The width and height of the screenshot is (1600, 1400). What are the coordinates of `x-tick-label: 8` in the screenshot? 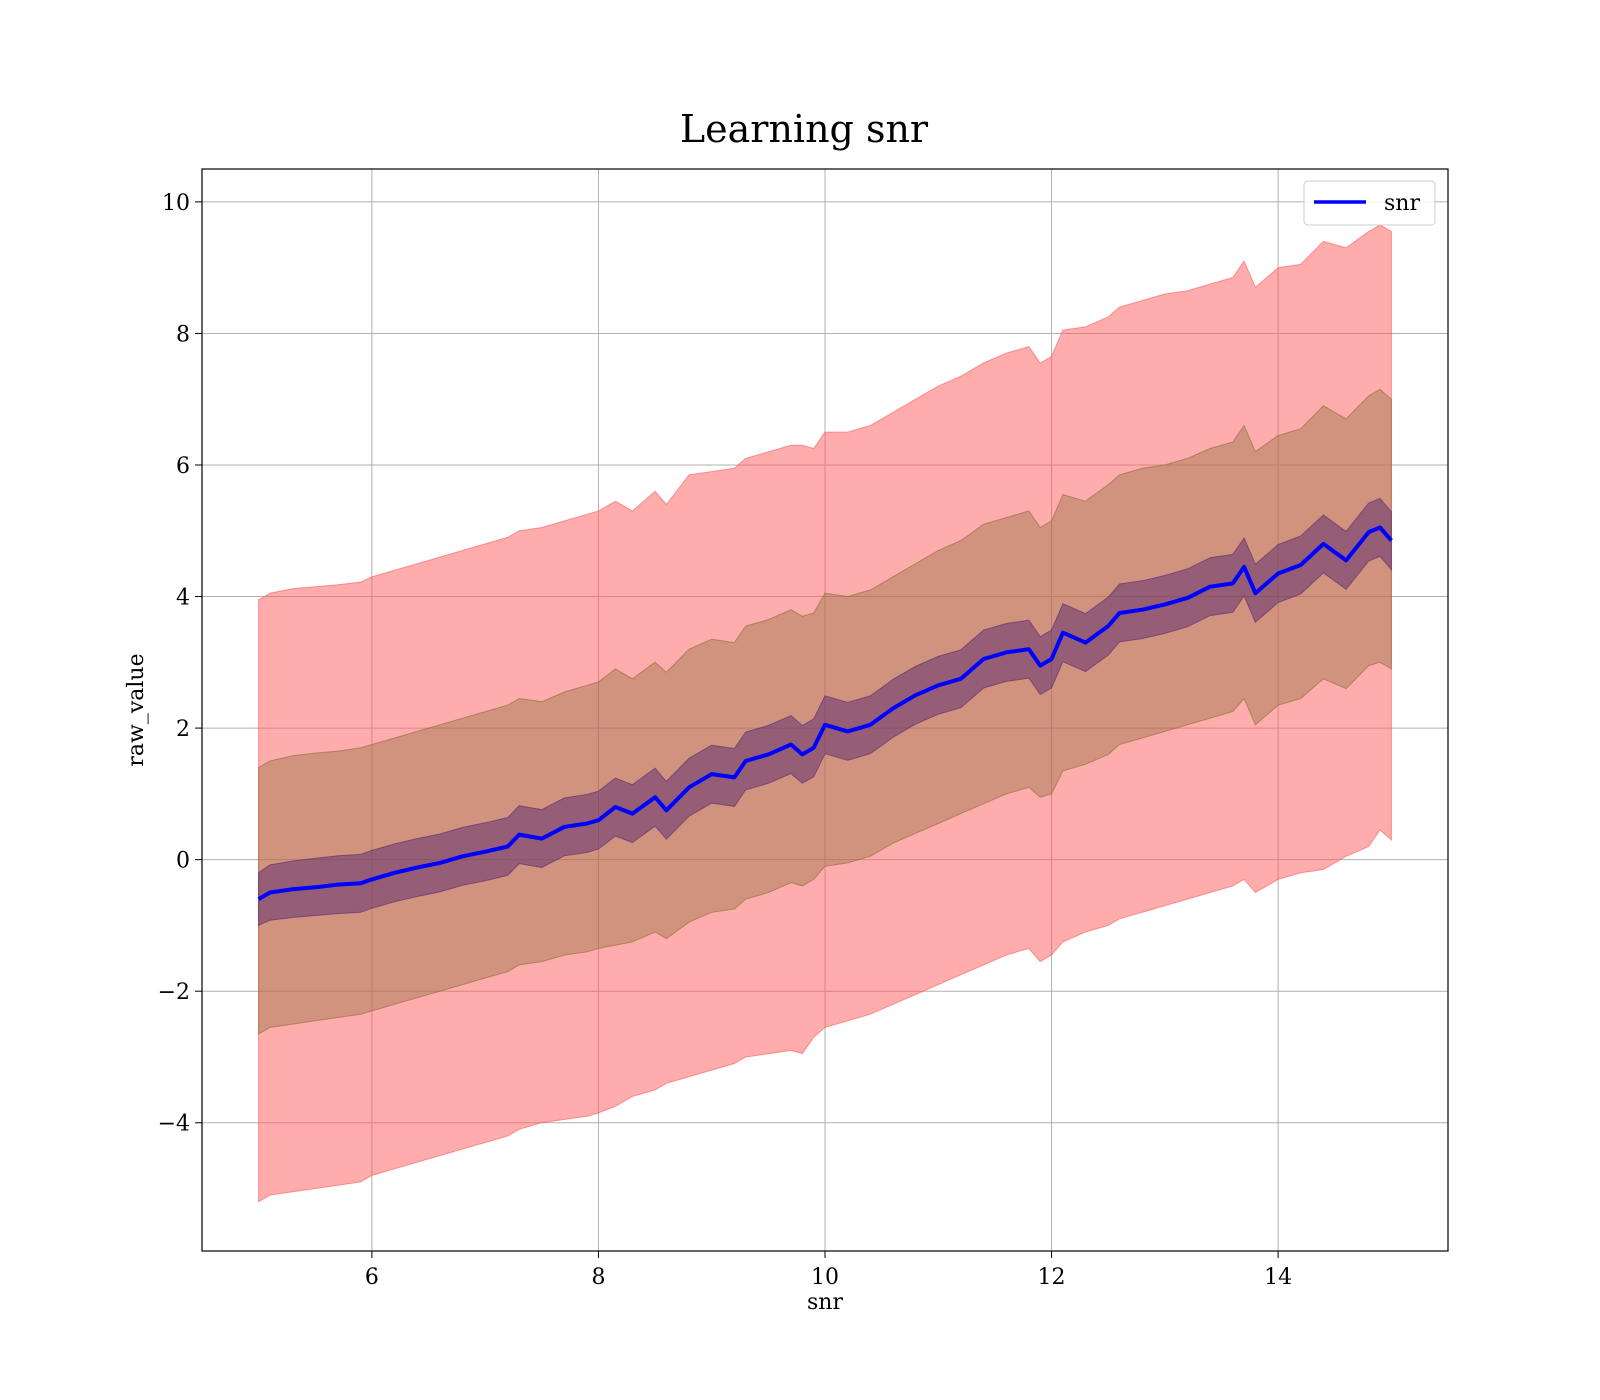 It's located at (598, 1277).